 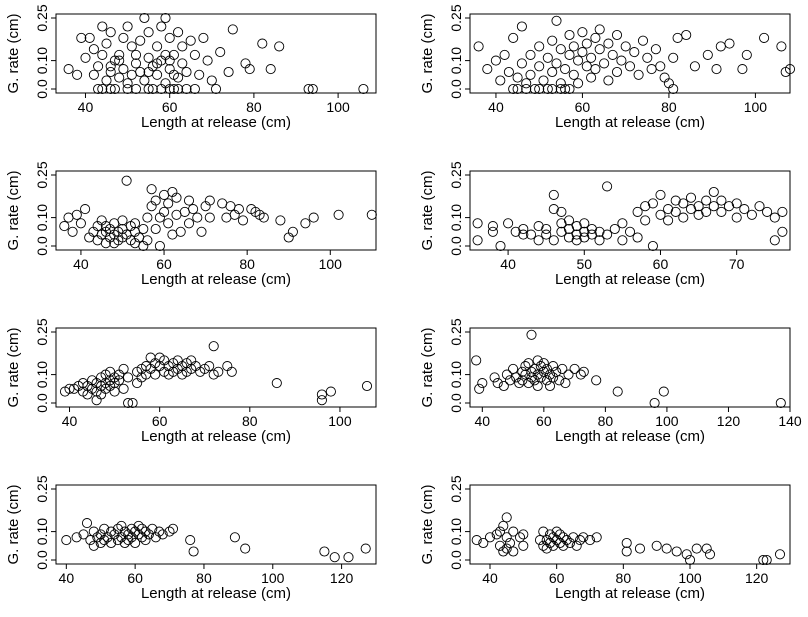 I want to click on x-tick-label: 50, so click(x=584, y=264).